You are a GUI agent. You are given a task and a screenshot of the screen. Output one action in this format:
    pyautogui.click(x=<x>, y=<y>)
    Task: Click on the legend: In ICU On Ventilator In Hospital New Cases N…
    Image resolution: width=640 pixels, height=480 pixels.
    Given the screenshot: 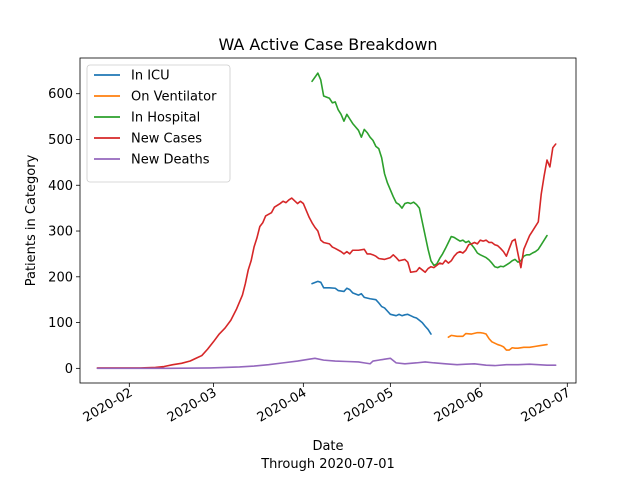 What is the action you would take?
    pyautogui.click(x=158, y=123)
    